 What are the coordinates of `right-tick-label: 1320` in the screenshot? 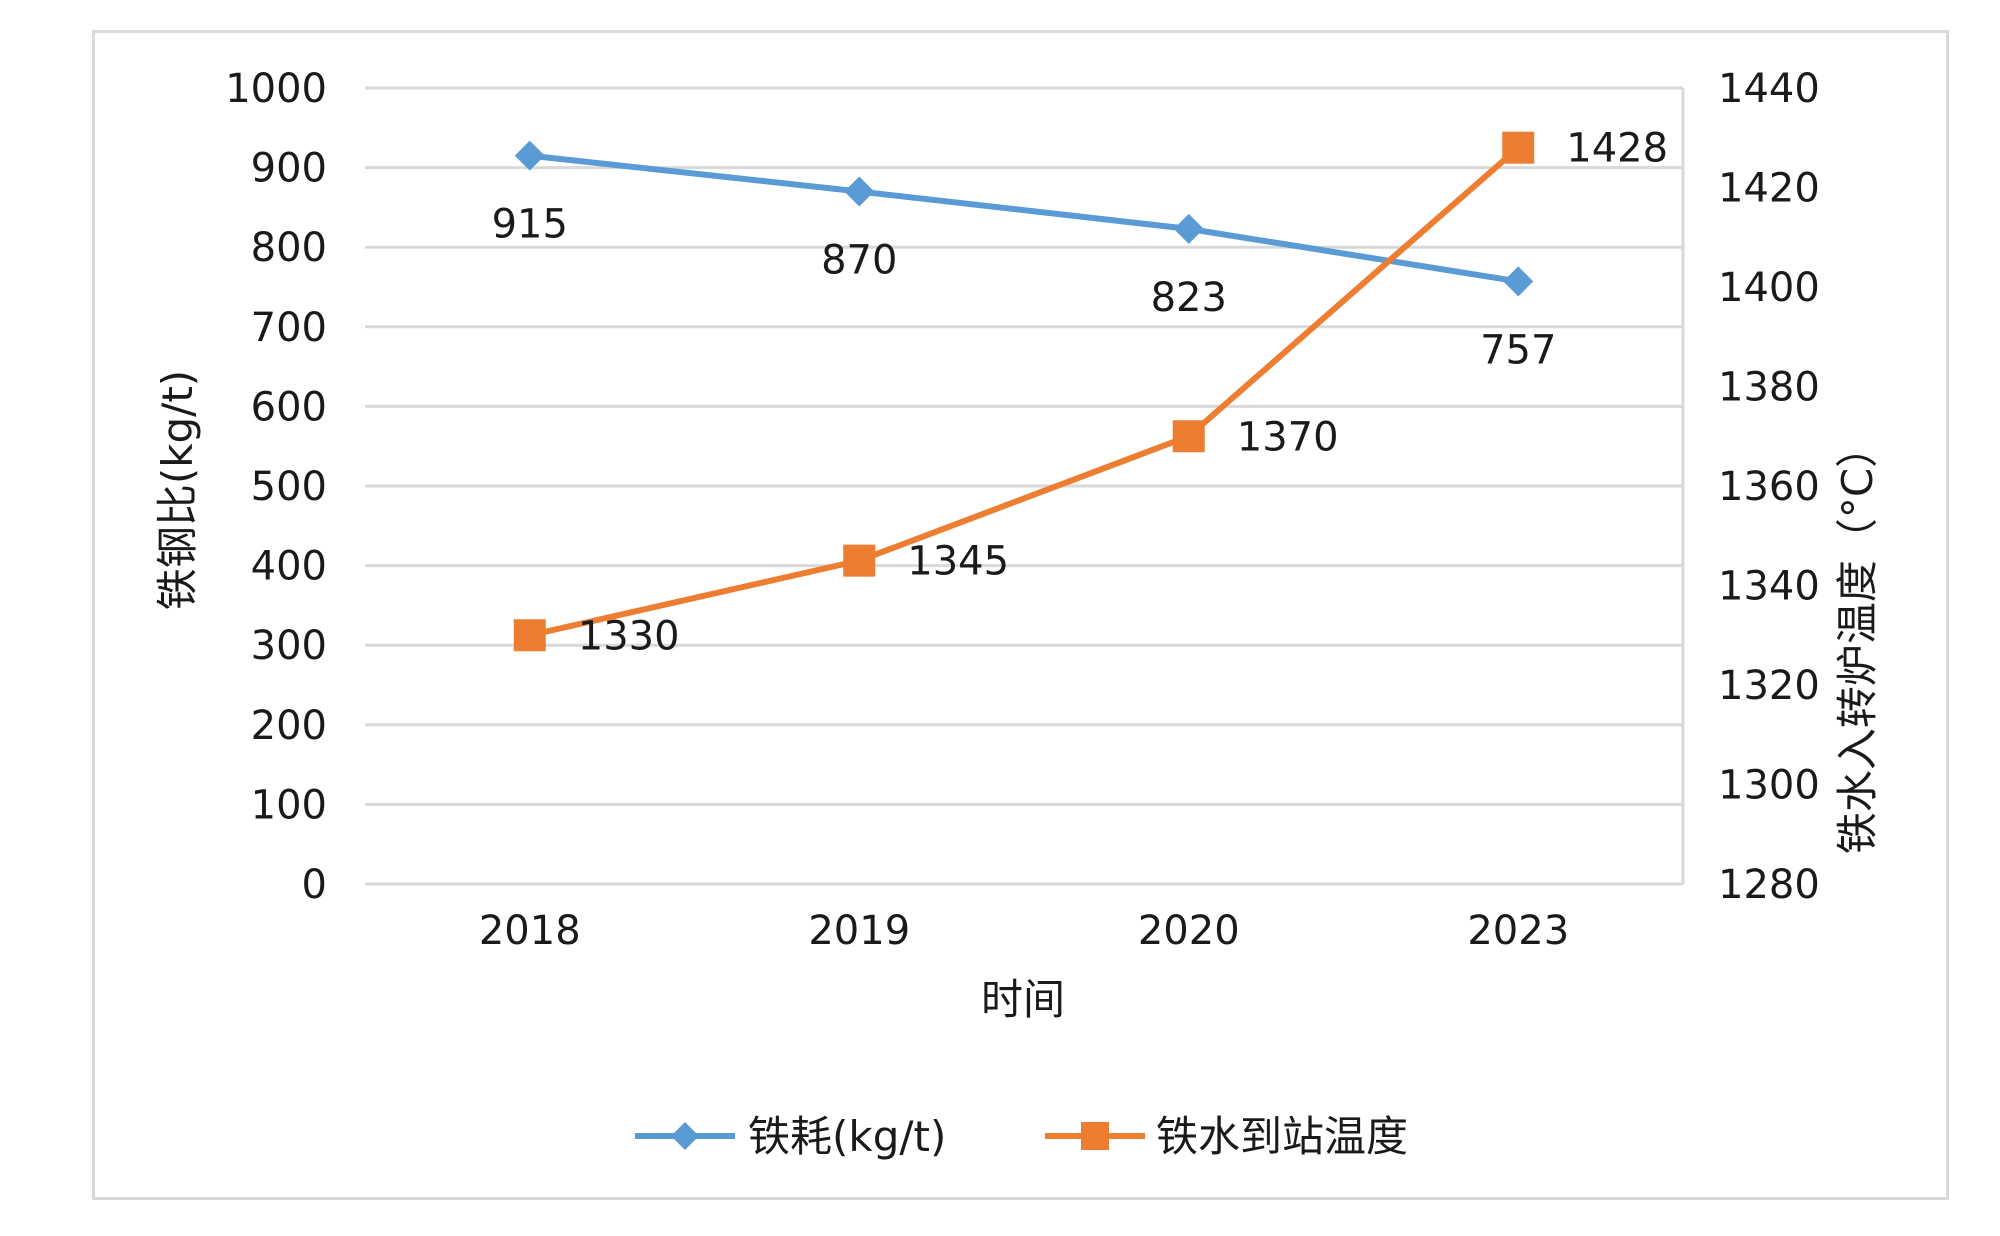 It's located at (1769, 686).